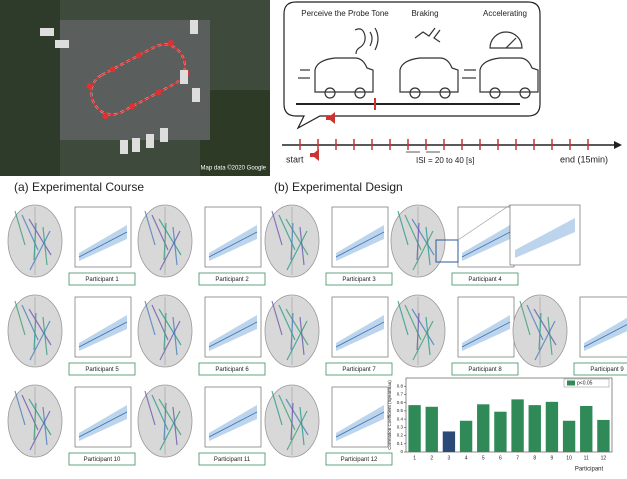 This screenshot has width=627, height=479. Describe the element at coordinates (102, 370) in the screenshot. I see `participant-label: Participant 5` at that location.